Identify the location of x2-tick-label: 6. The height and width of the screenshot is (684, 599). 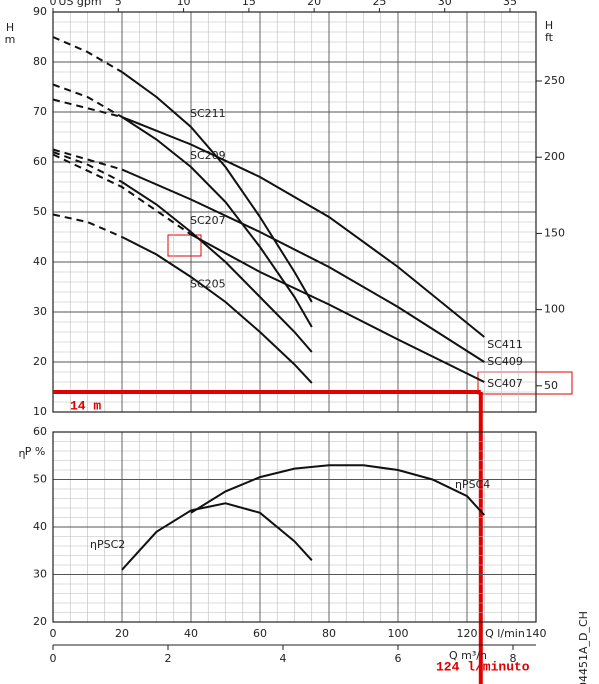
(398, 658).